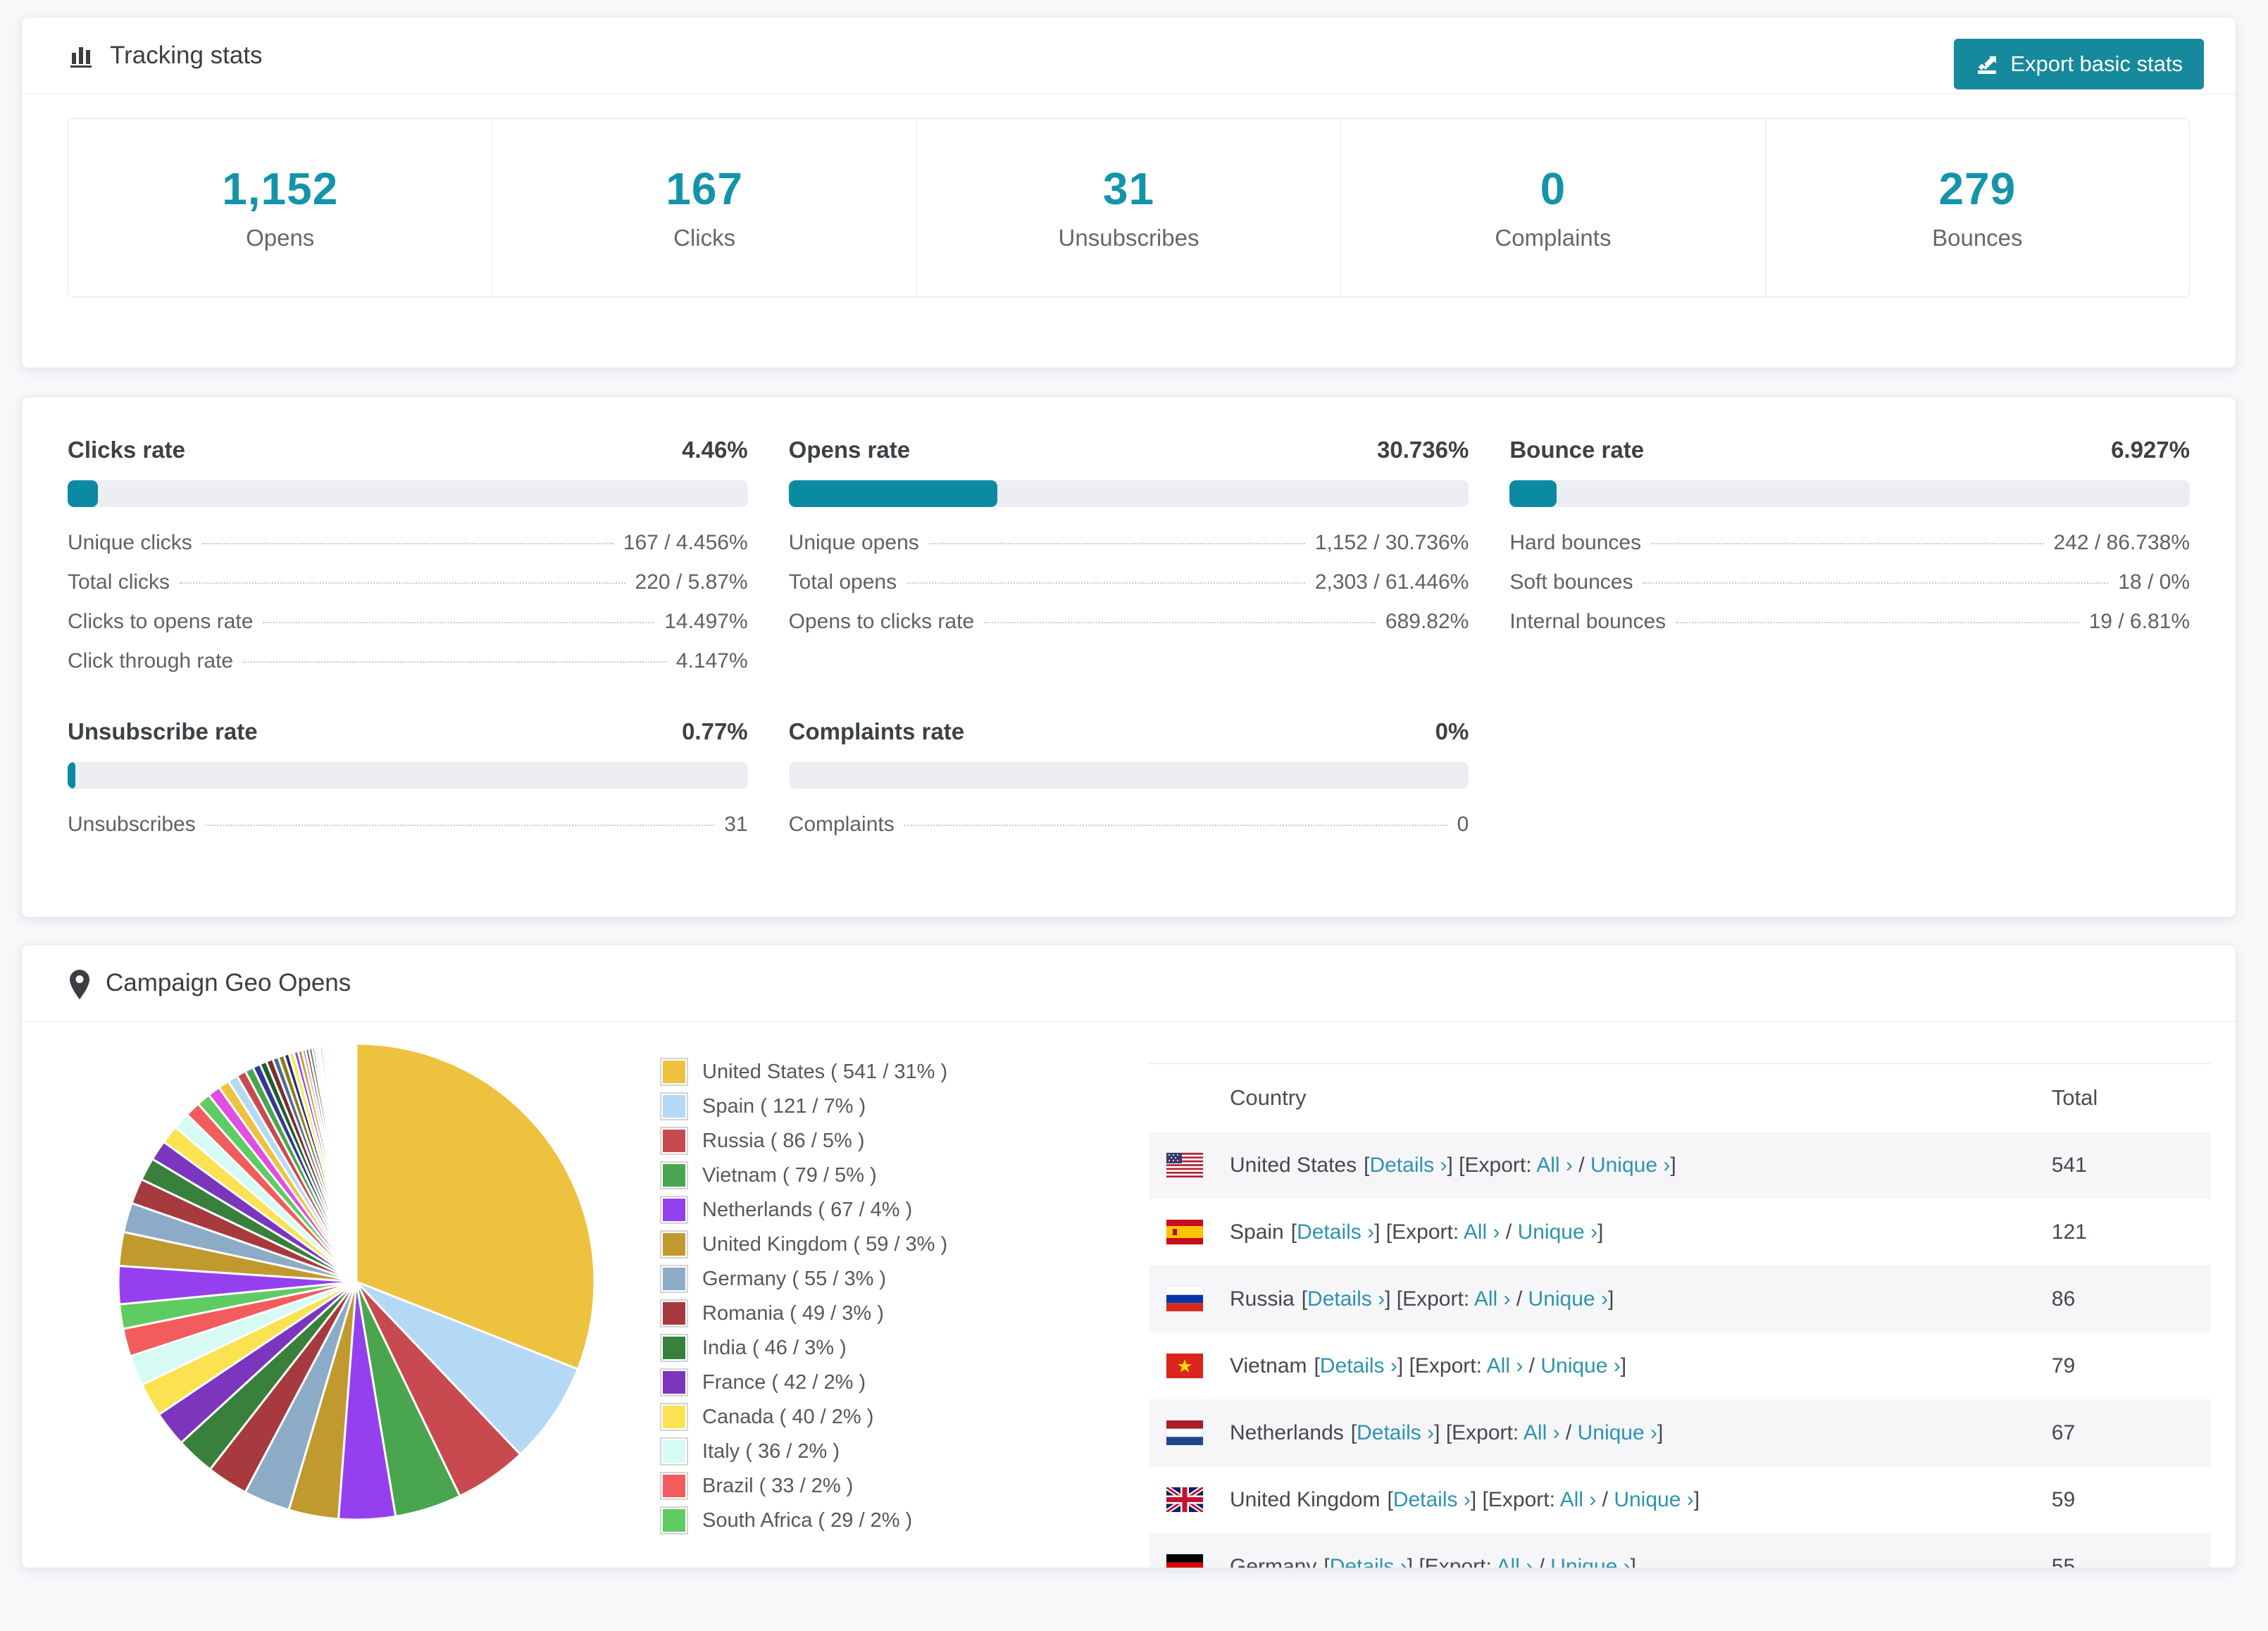 The image size is (2268, 1631). Describe the element at coordinates (1268, 1366) in the screenshot. I see `country-name: Vietnam` at that location.